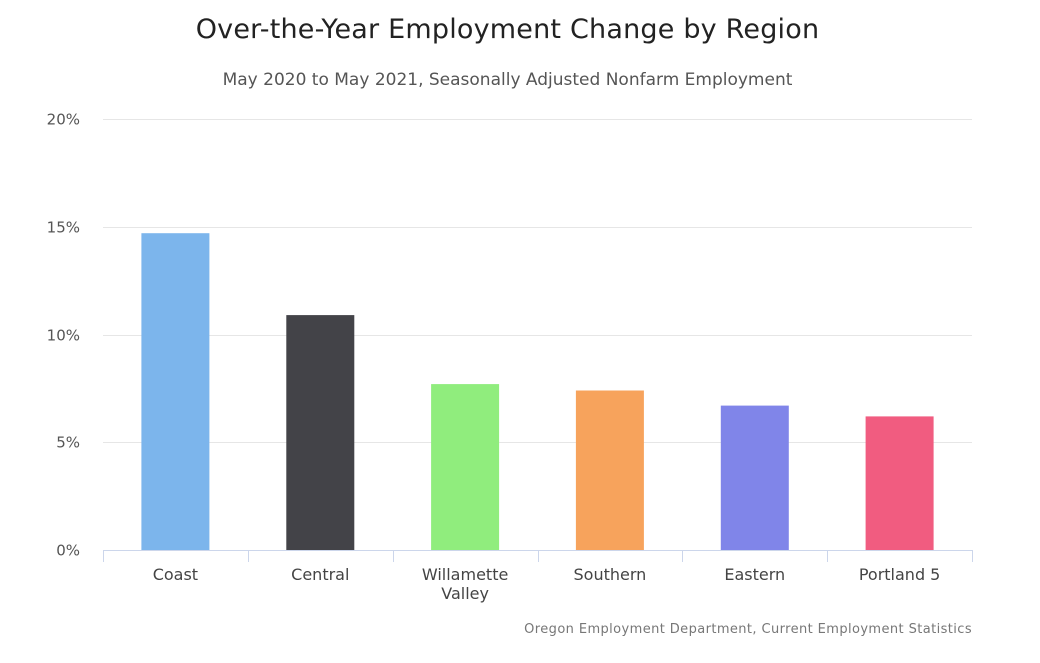 The image size is (1040, 663). What do you see at coordinates (68, 443) in the screenshot?
I see `y-tick-label: 5%` at bounding box center [68, 443].